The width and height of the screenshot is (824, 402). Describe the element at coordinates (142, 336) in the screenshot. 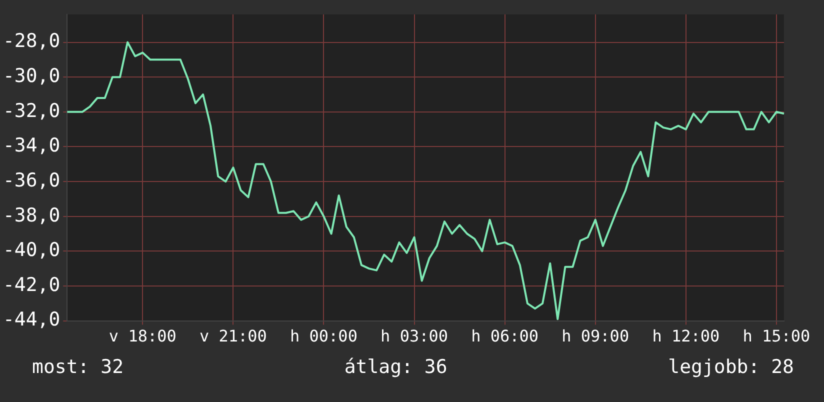

I see `x-tick-label: v 18:00` at that location.